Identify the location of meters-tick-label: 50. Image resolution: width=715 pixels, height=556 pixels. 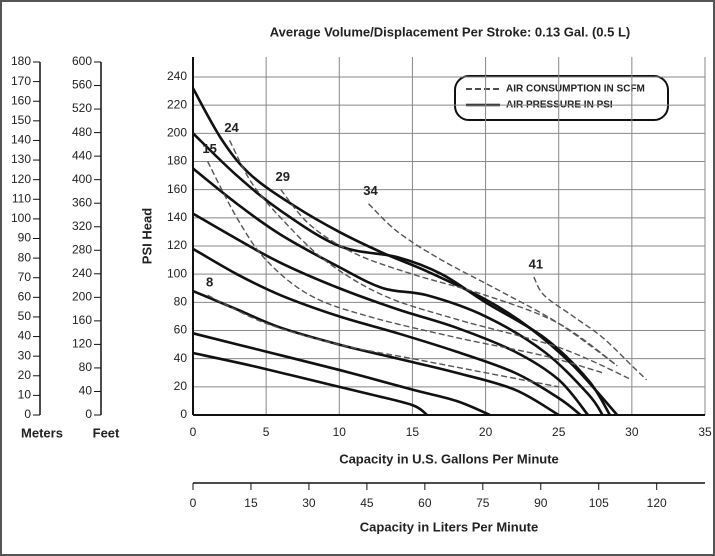
(25, 316).